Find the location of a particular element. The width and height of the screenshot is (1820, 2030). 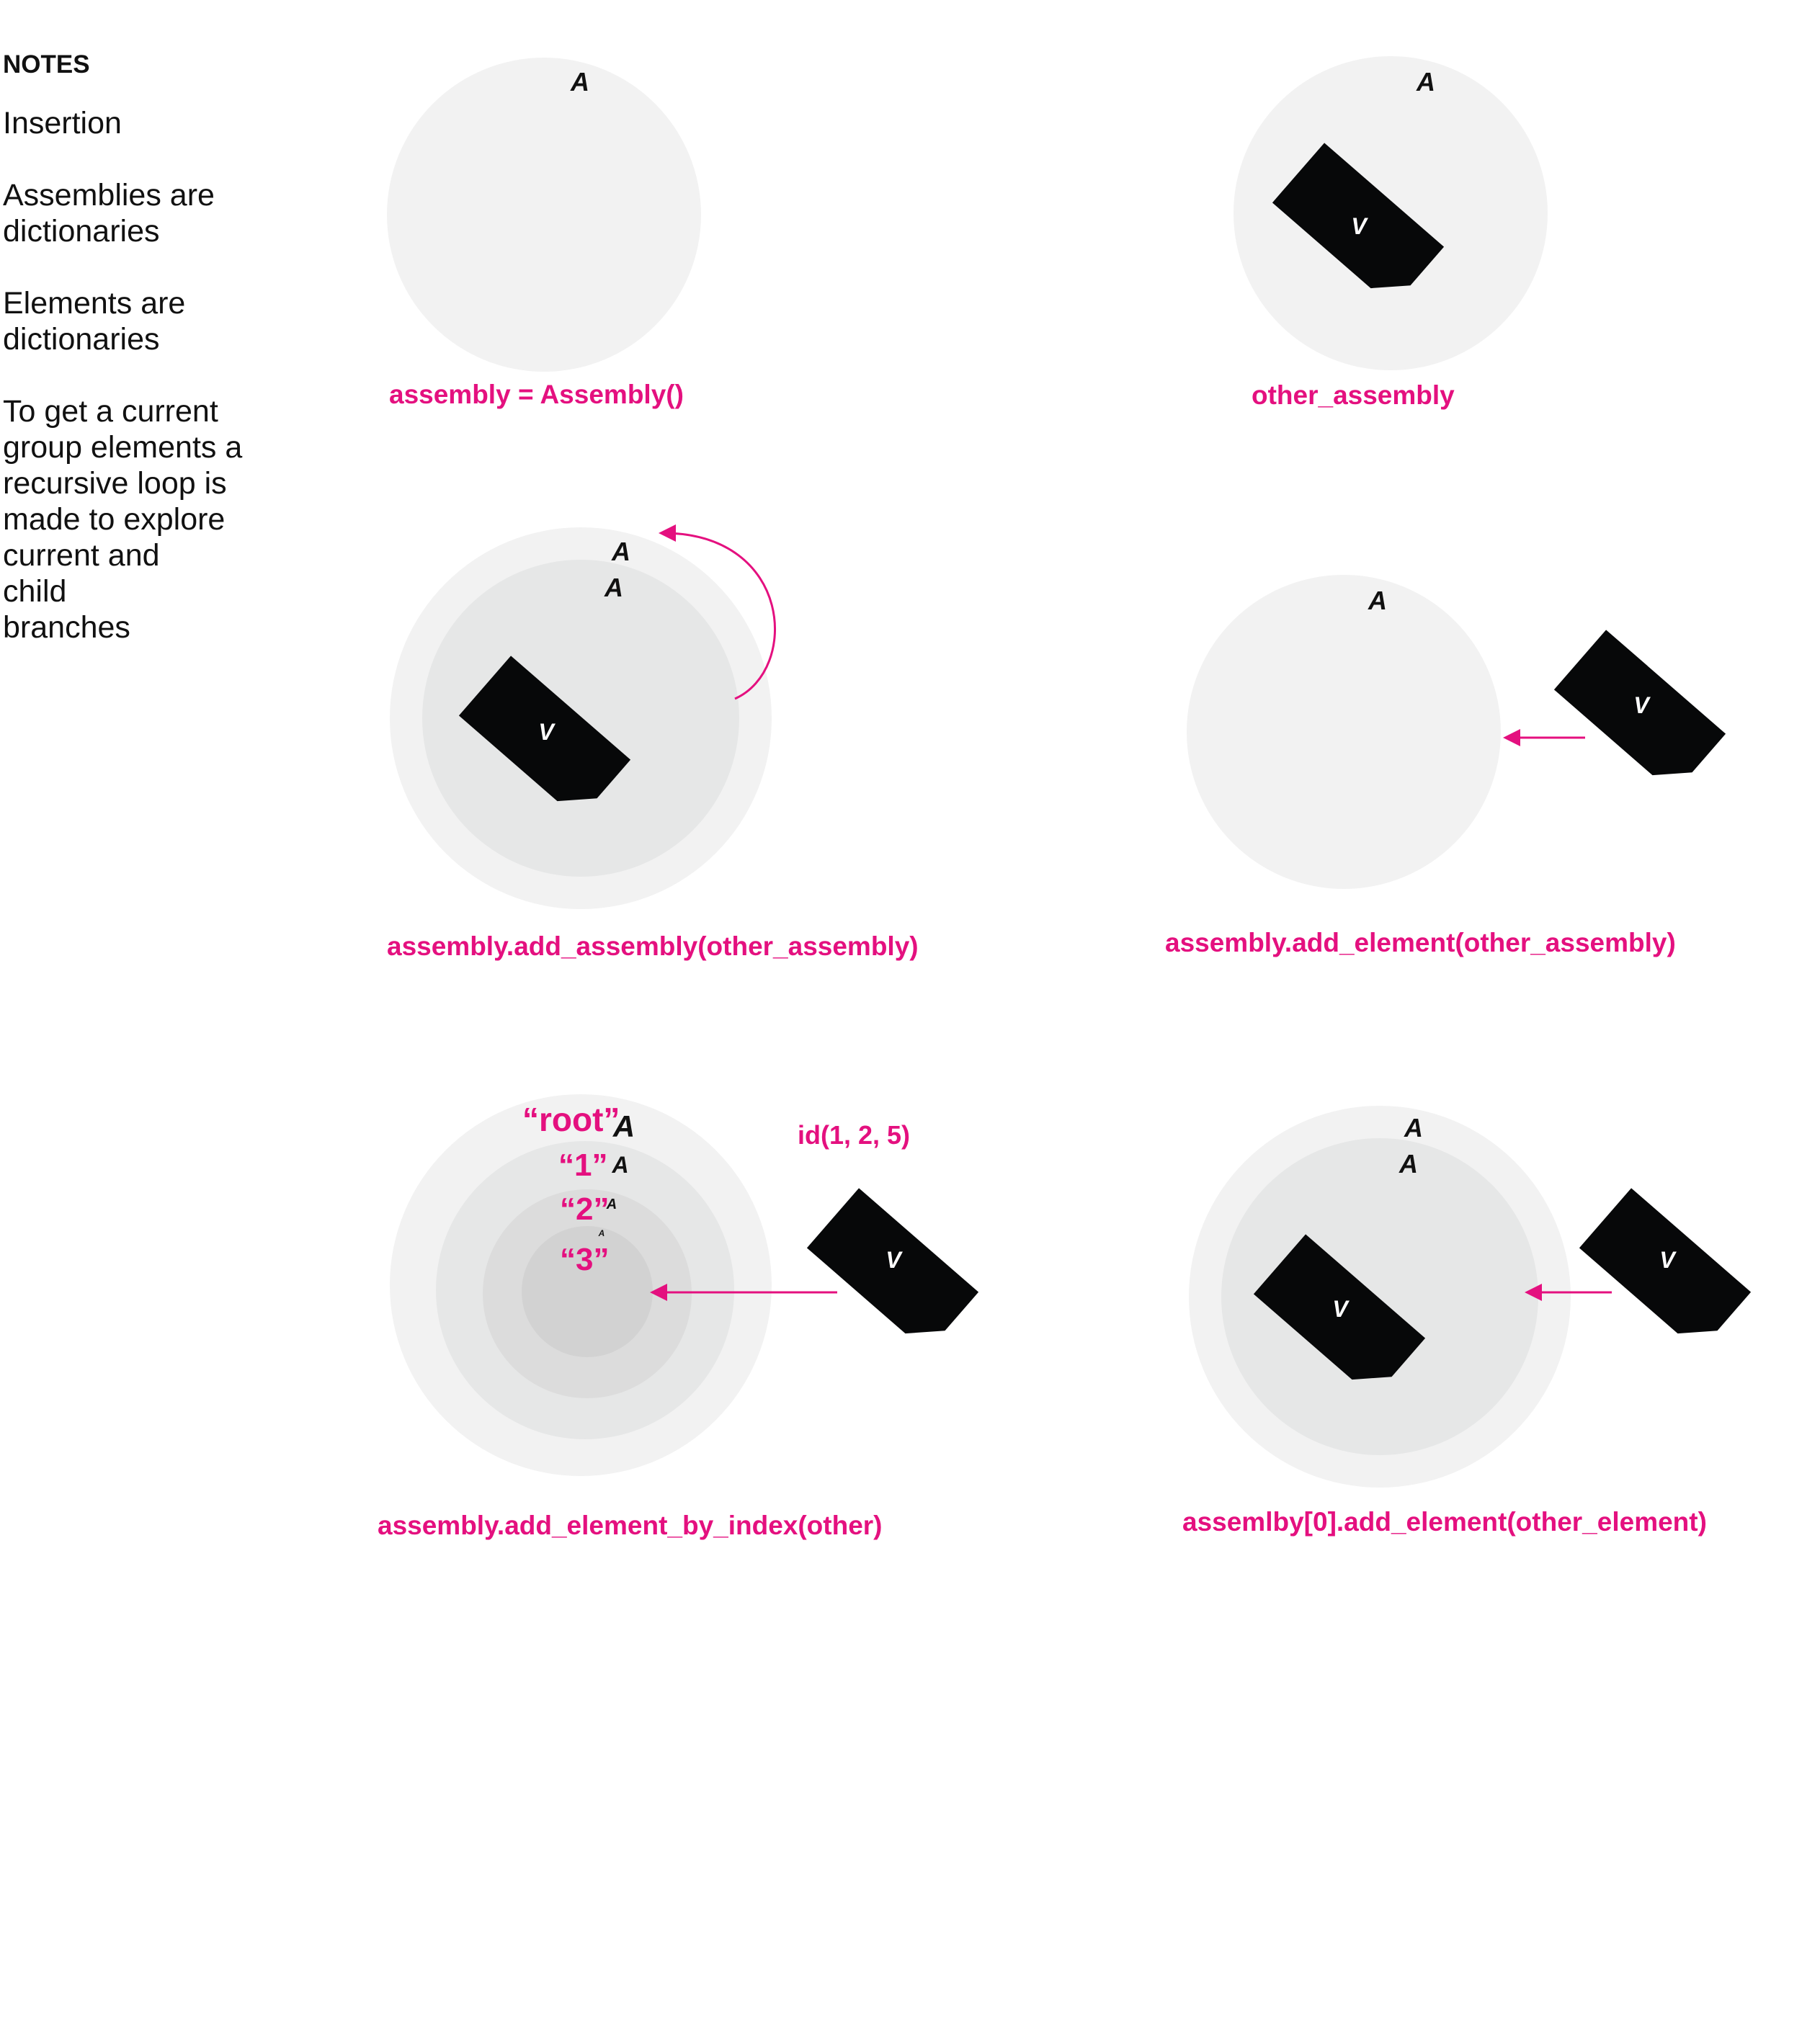

inner-element-block is located at coordinates (1339, 1307).